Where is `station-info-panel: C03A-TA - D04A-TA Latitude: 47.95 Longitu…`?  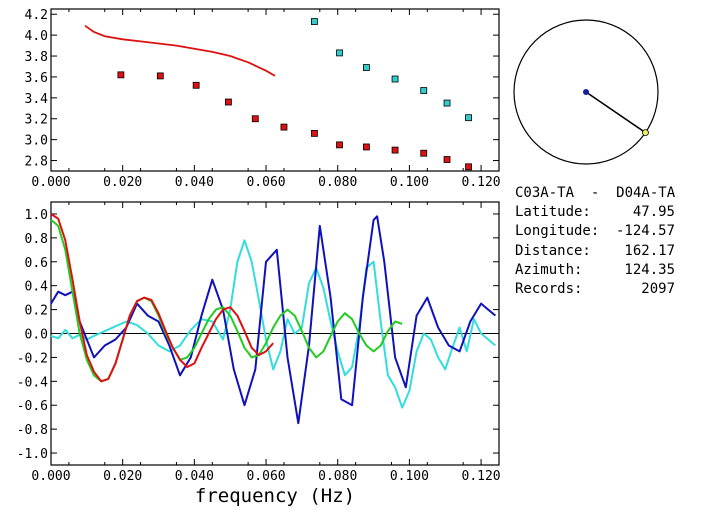
station-info-panel: C03A-TA - D04A-TA Latitude: 47.95 Longitu… is located at coordinates (607, 241).